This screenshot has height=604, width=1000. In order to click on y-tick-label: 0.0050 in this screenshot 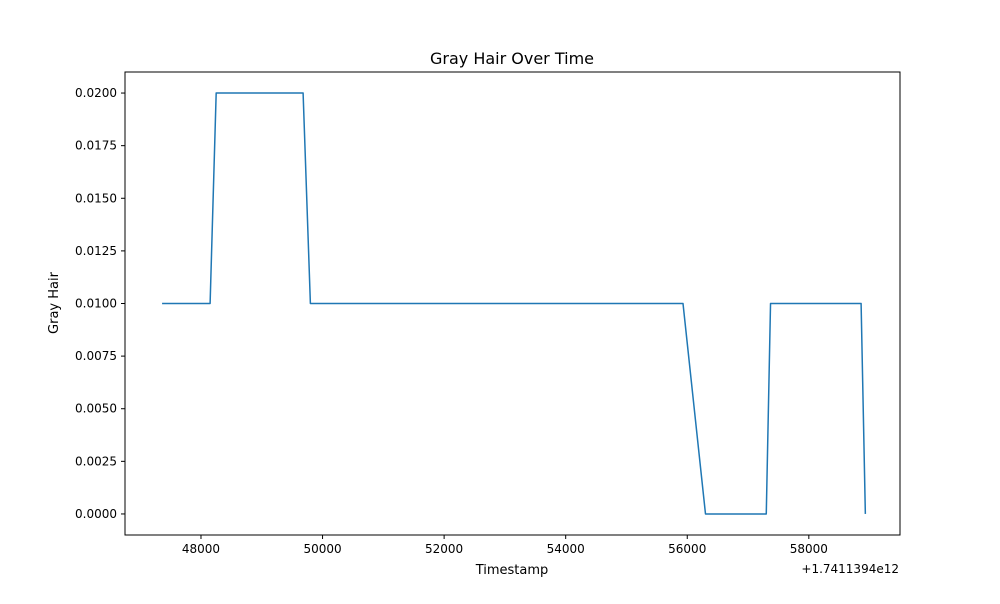, I will do `click(96, 409)`.